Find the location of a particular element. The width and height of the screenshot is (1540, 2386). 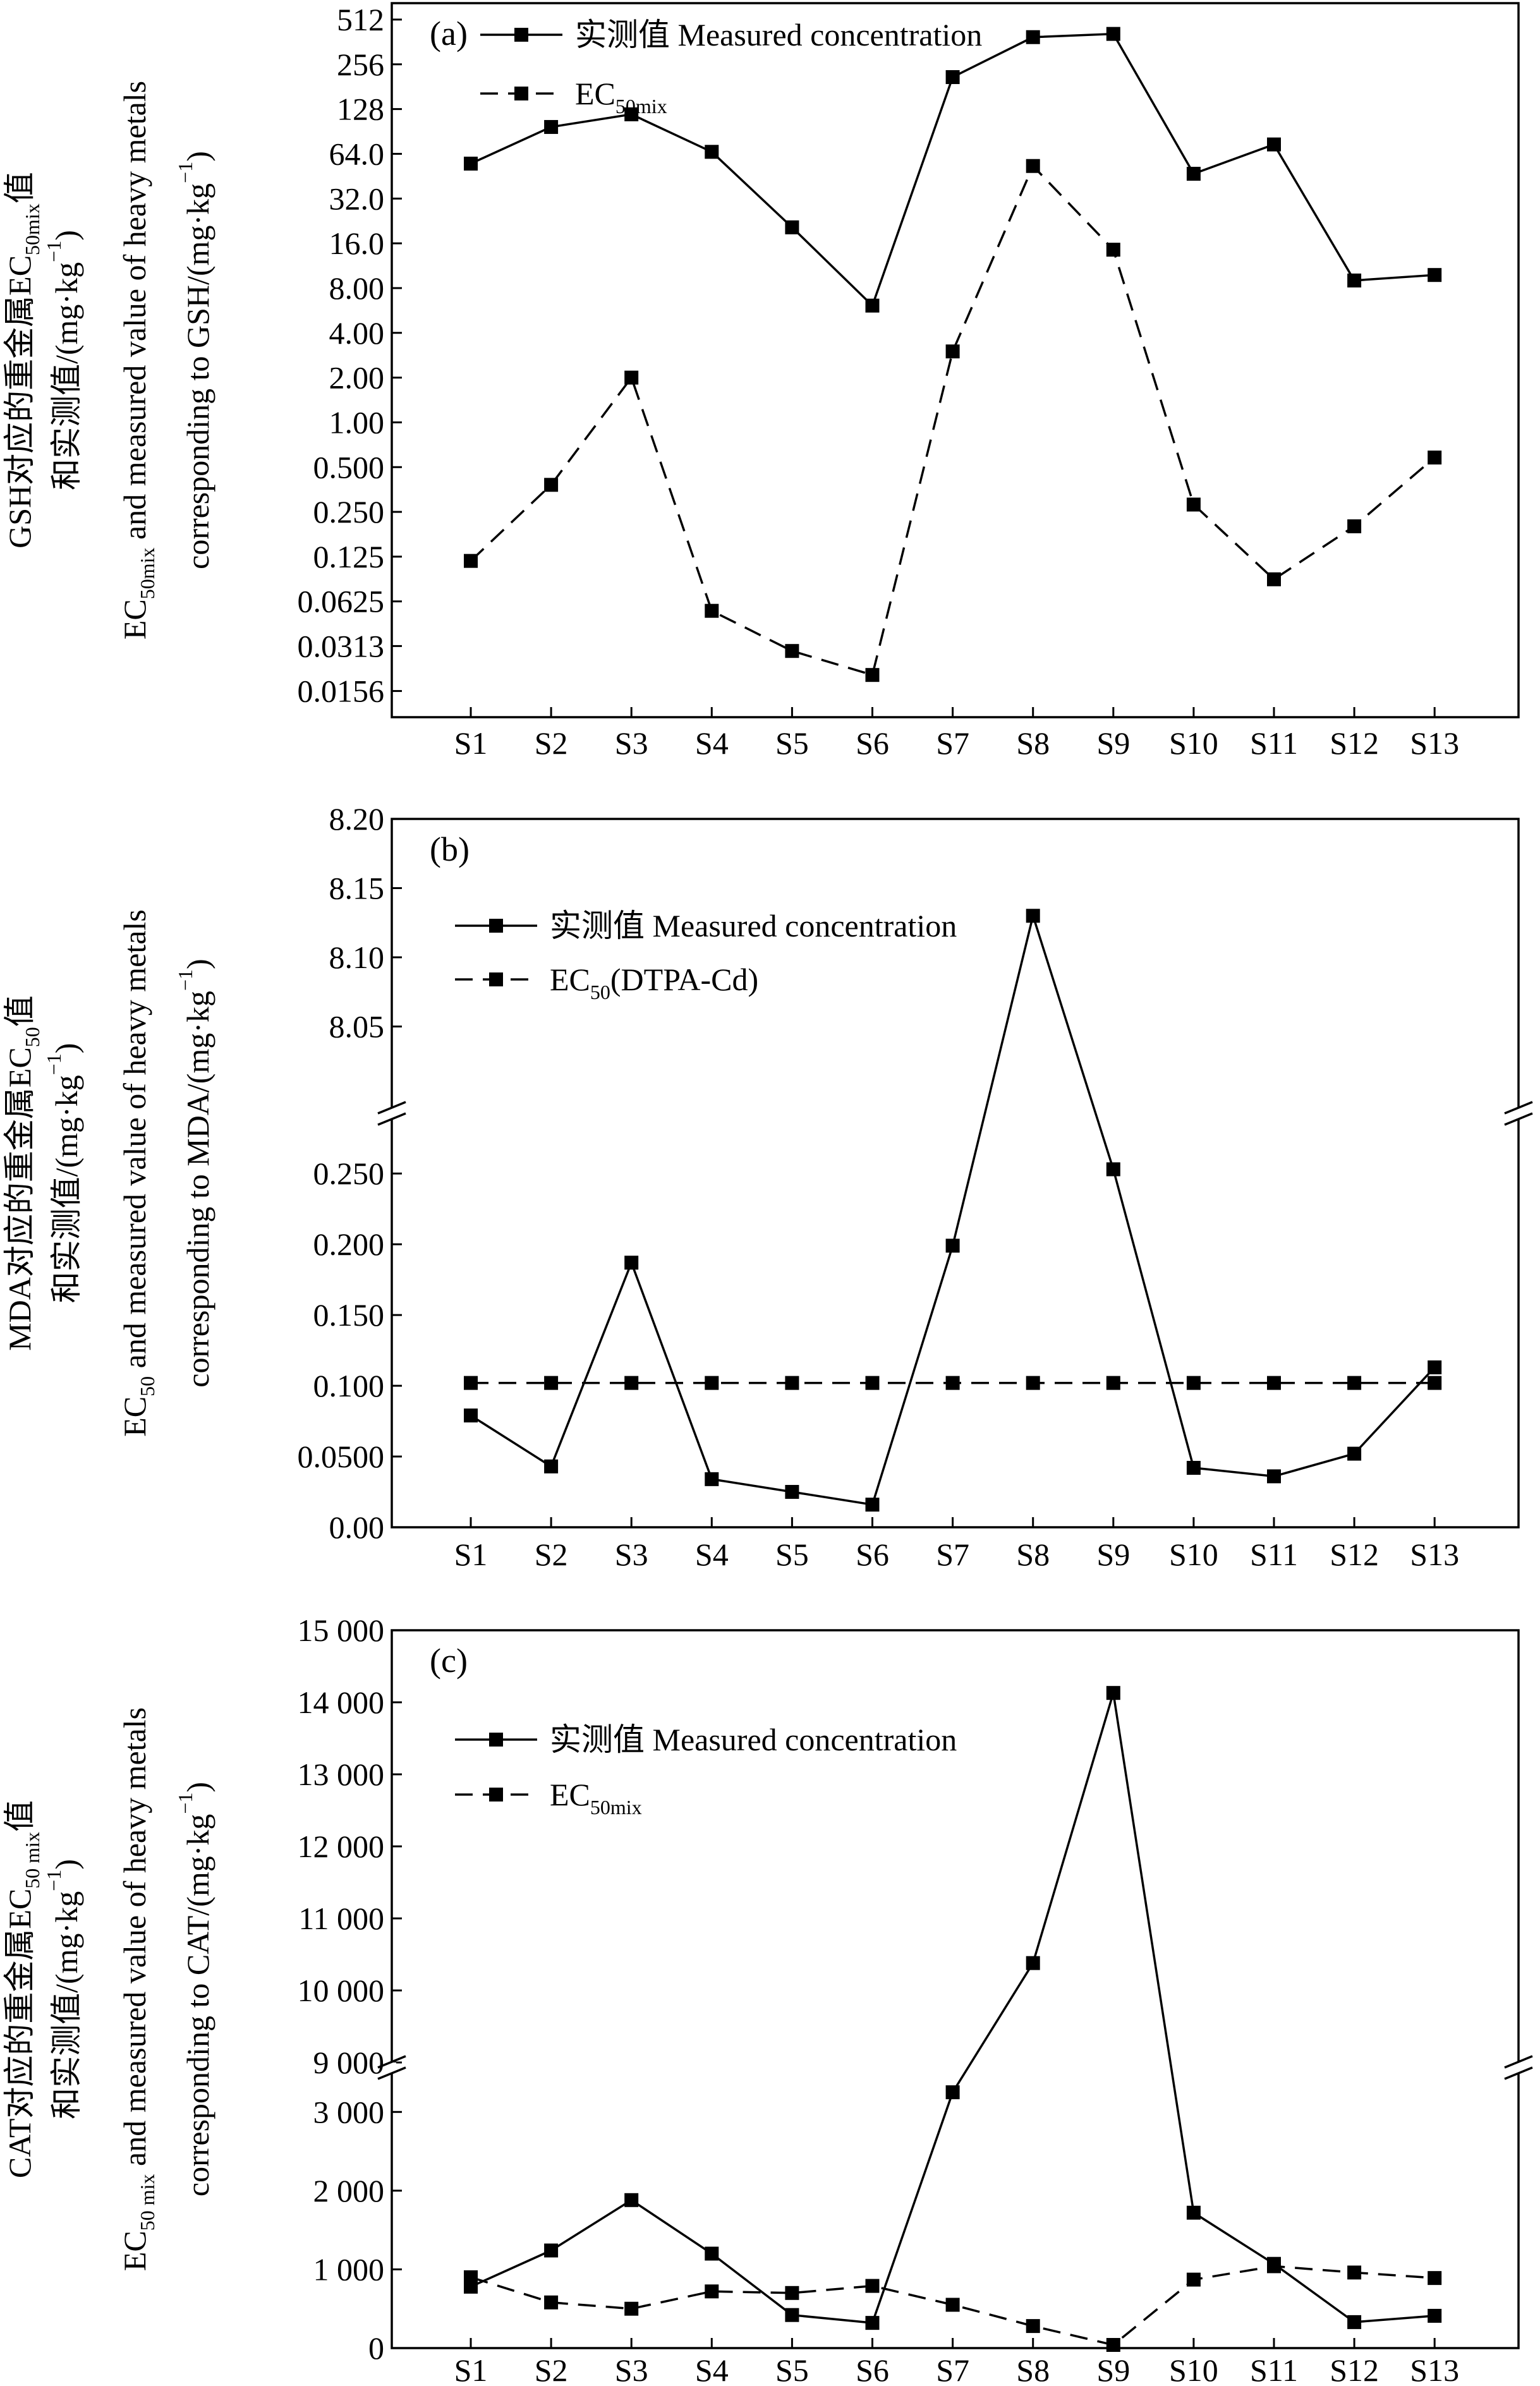

x-tick-label: S2 is located at coordinates (551, 2369).